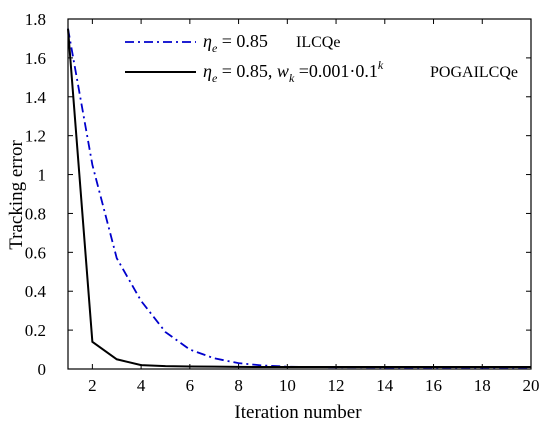  I want to click on x-tick-label: 4, so click(141, 385).